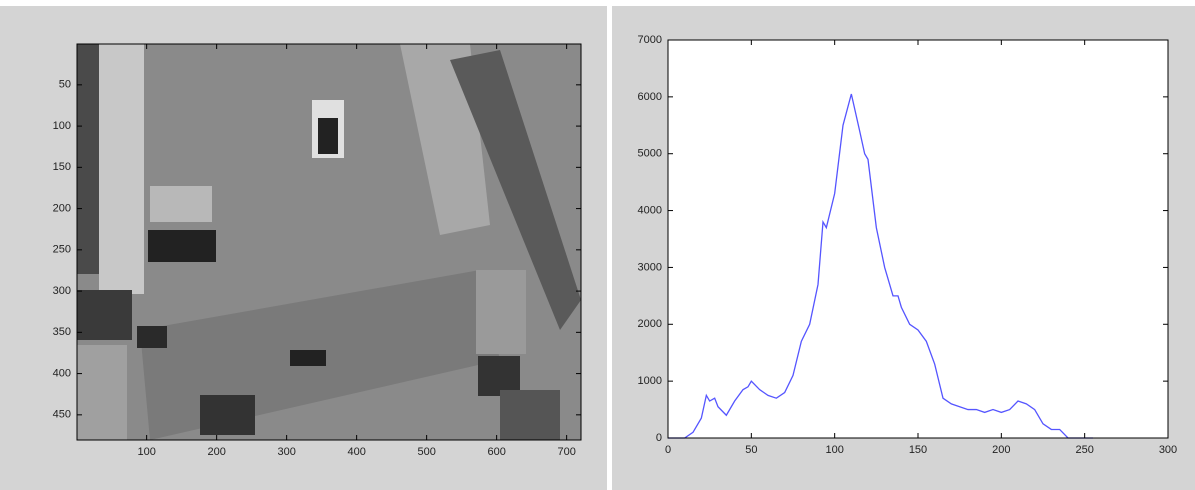 The image size is (1195, 490). I want to click on x-tick-label: 400, so click(356, 452).